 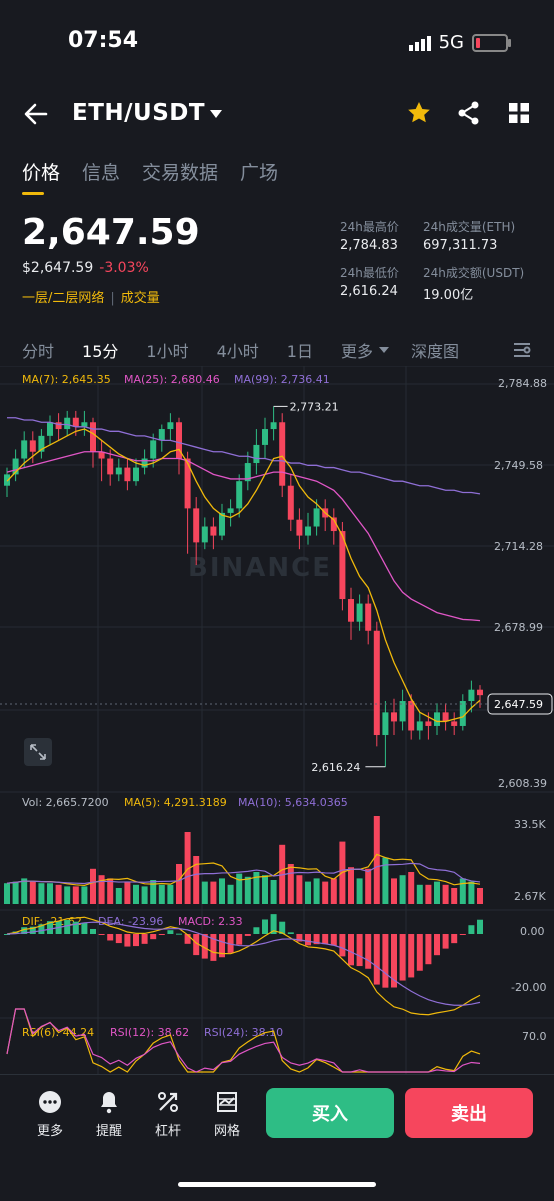 What do you see at coordinates (109, 1103) in the screenshot?
I see `bell-icon` at bounding box center [109, 1103].